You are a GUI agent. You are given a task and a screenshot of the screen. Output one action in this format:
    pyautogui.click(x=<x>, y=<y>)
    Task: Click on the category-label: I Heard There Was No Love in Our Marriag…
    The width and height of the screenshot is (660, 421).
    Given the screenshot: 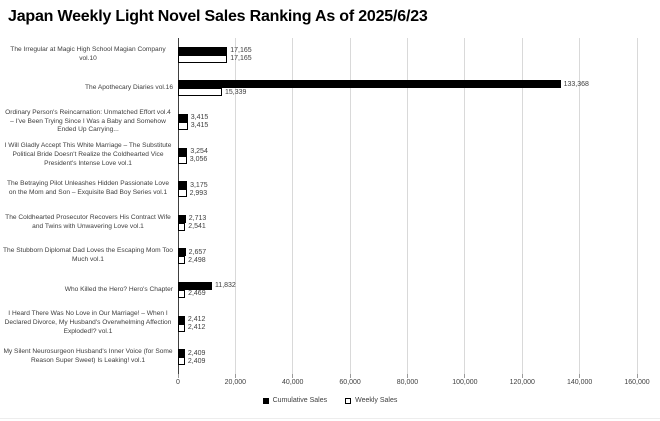 What is the action you would take?
    pyautogui.click(x=89, y=324)
    